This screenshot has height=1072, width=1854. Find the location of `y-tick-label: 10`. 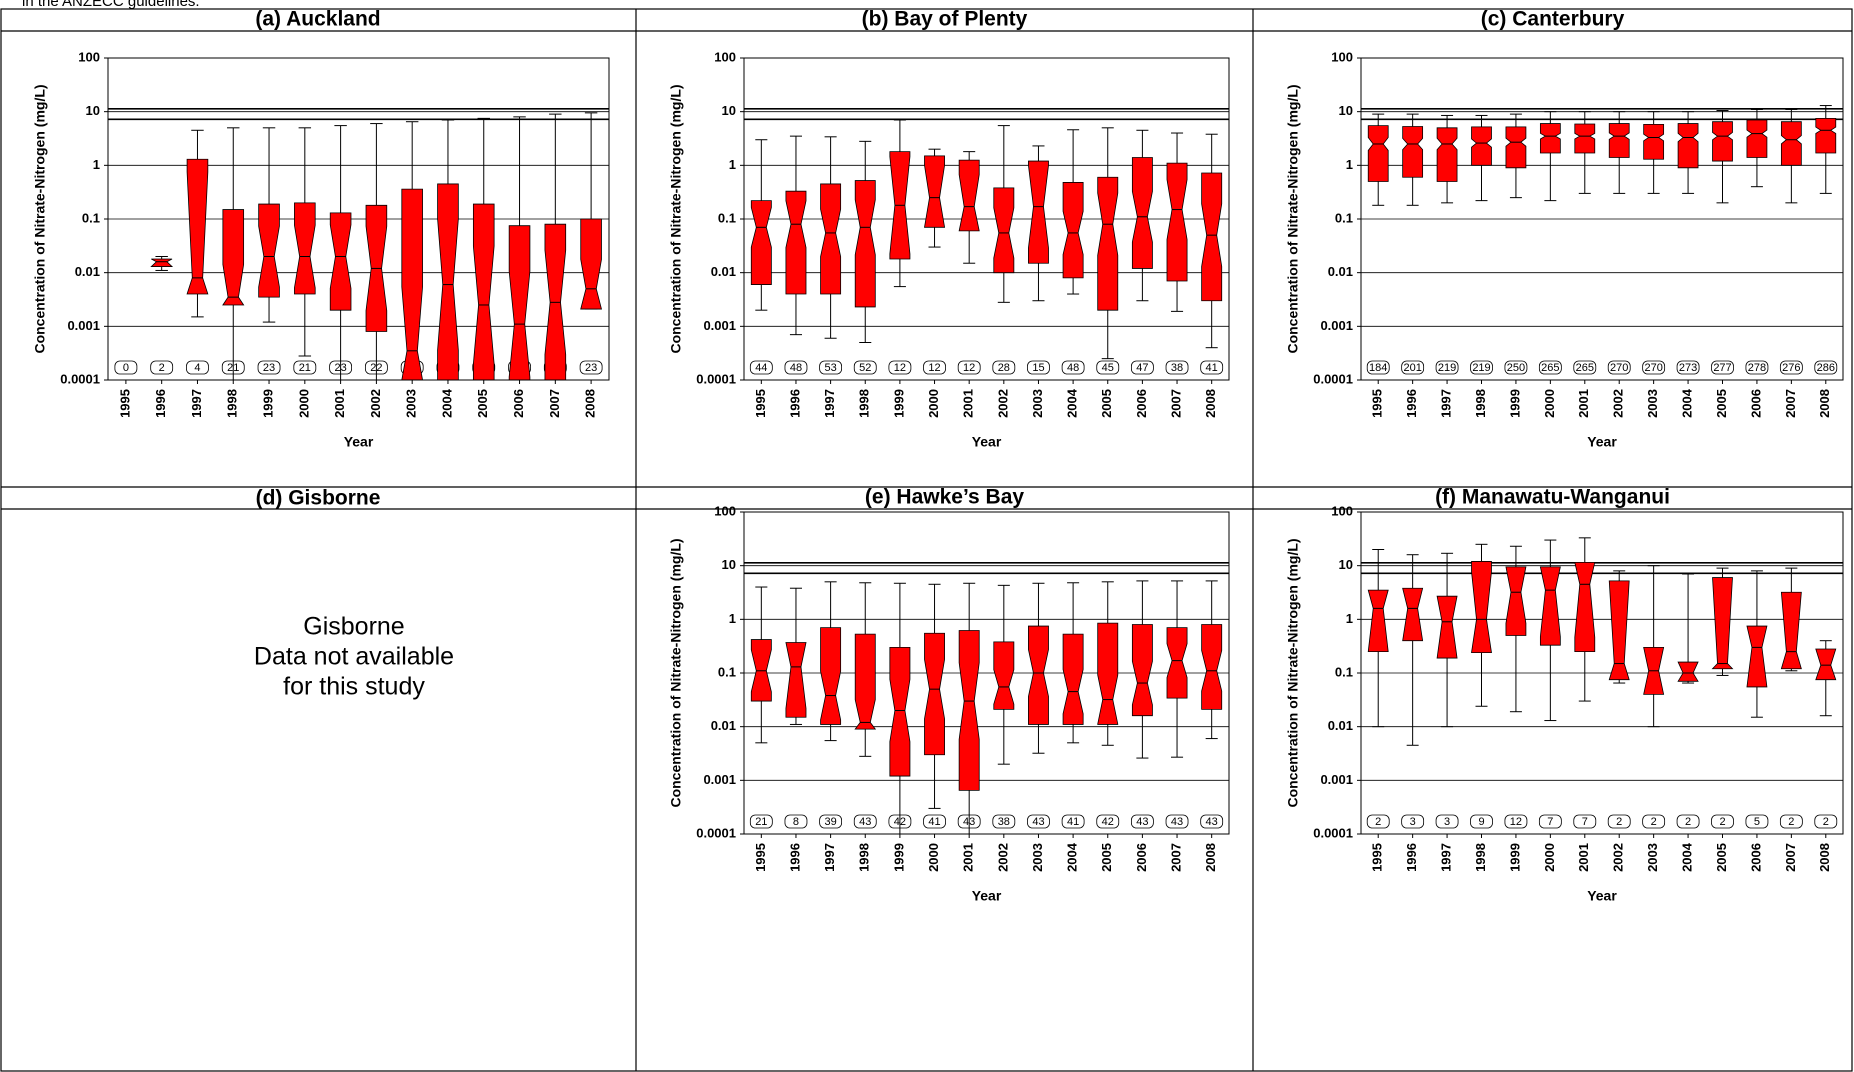

y-tick-label: 10 is located at coordinates (93, 110).